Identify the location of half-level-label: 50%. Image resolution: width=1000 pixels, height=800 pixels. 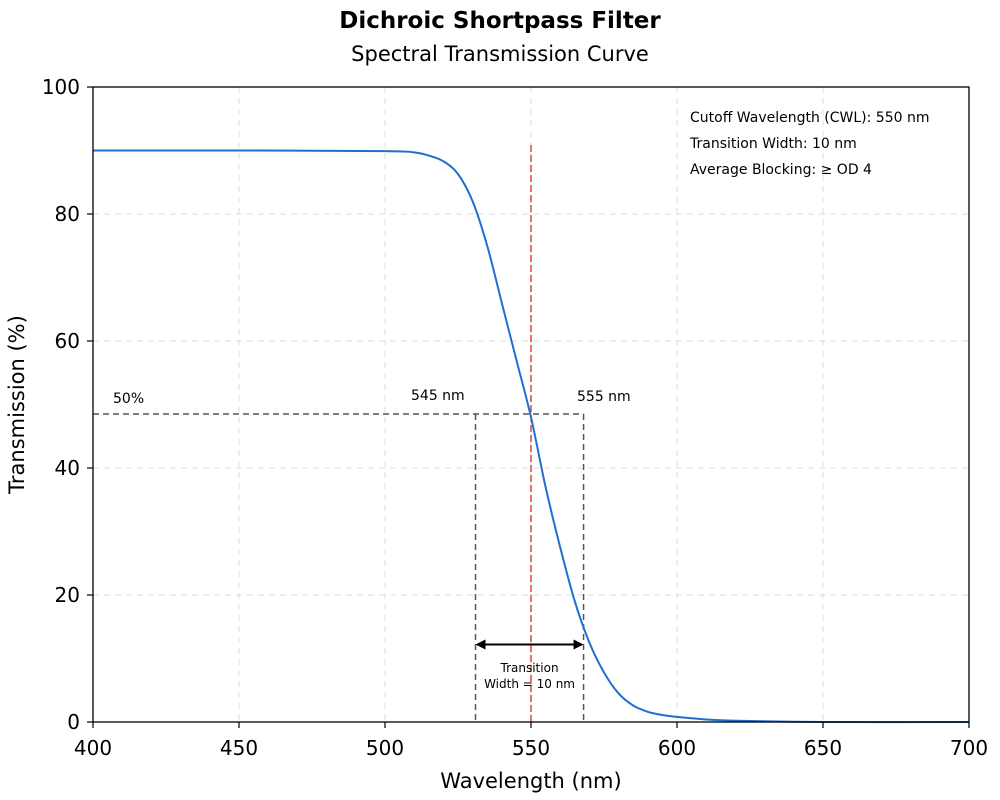
(128, 399).